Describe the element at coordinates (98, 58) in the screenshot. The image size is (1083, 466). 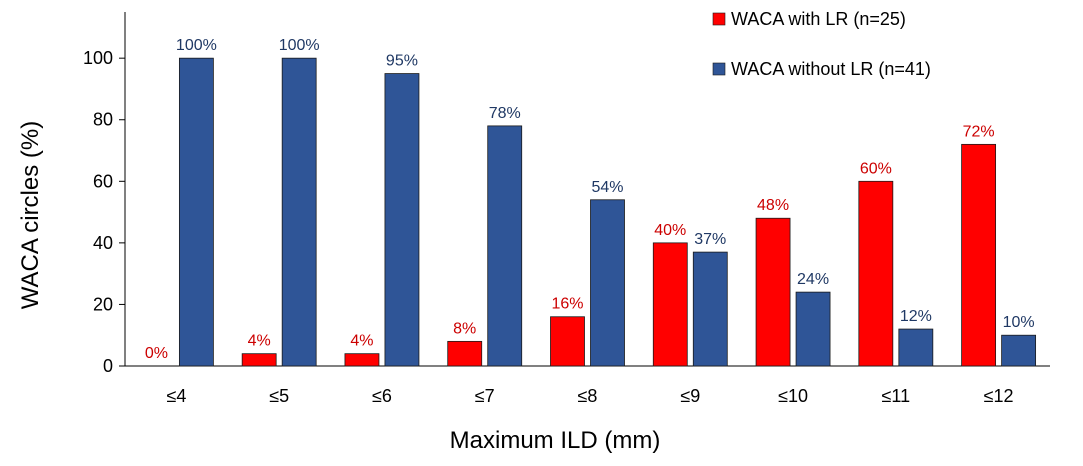
I see `y-tick-label: 100` at that location.